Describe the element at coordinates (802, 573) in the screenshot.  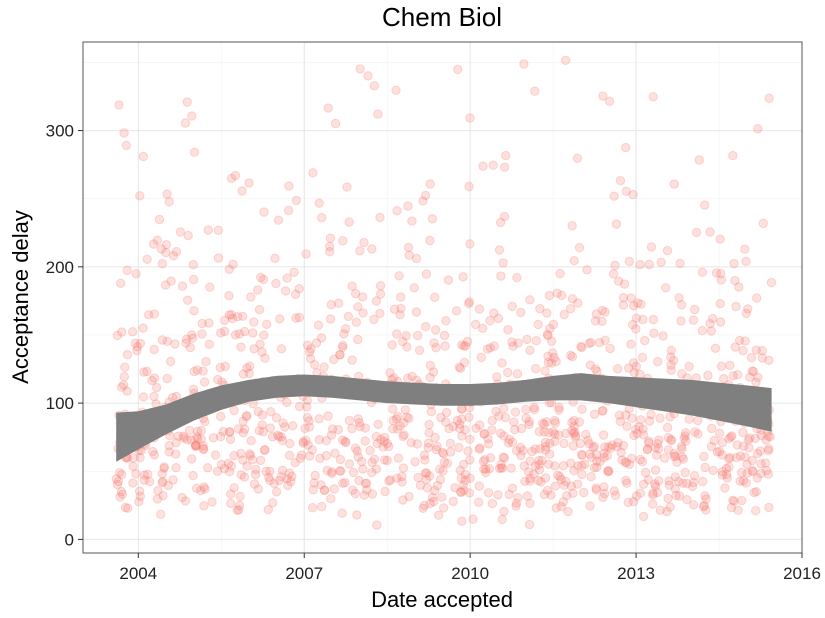
I see `x-tick-label: 2016` at that location.